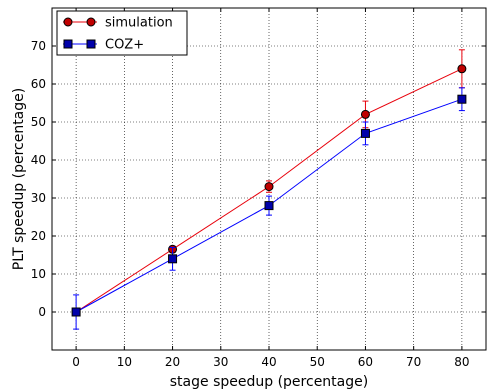  What do you see at coordinates (38, 84) in the screenshot?
I see `y-tick-label: 60` at bounding box center [38, 84].